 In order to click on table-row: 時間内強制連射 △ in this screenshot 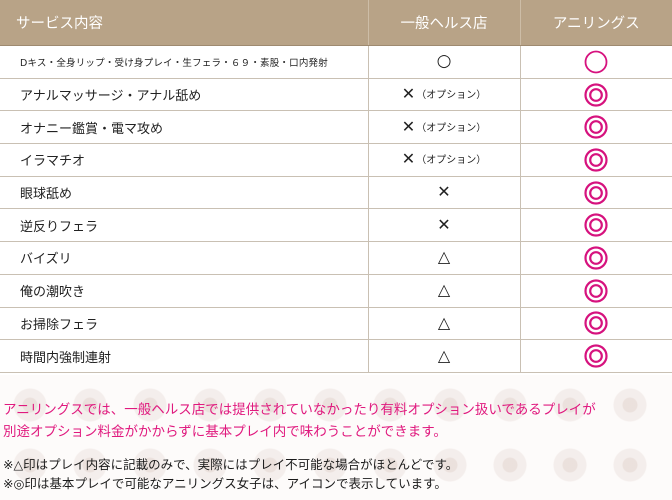, I will do `click(336, 356)`.